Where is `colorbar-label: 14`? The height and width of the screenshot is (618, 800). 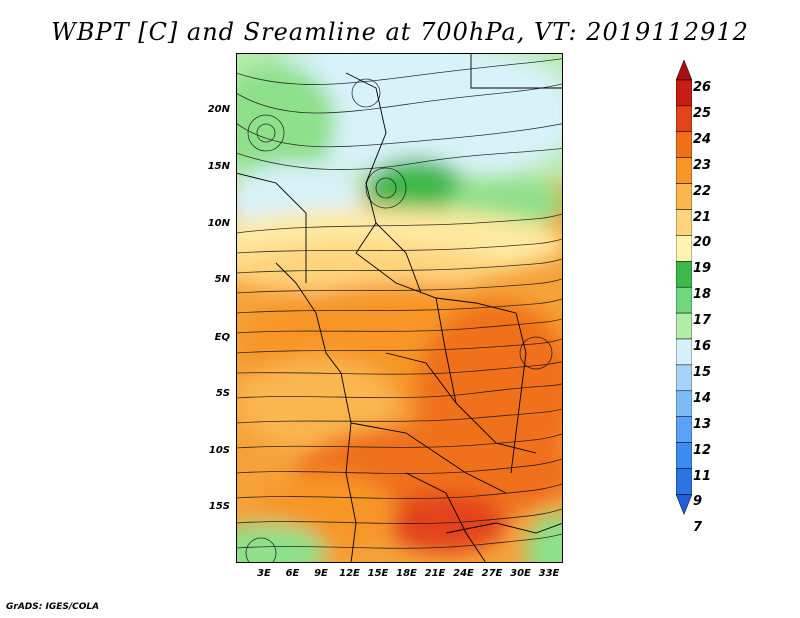 colorbar-label: 14 is located at coordinates (702, 398).